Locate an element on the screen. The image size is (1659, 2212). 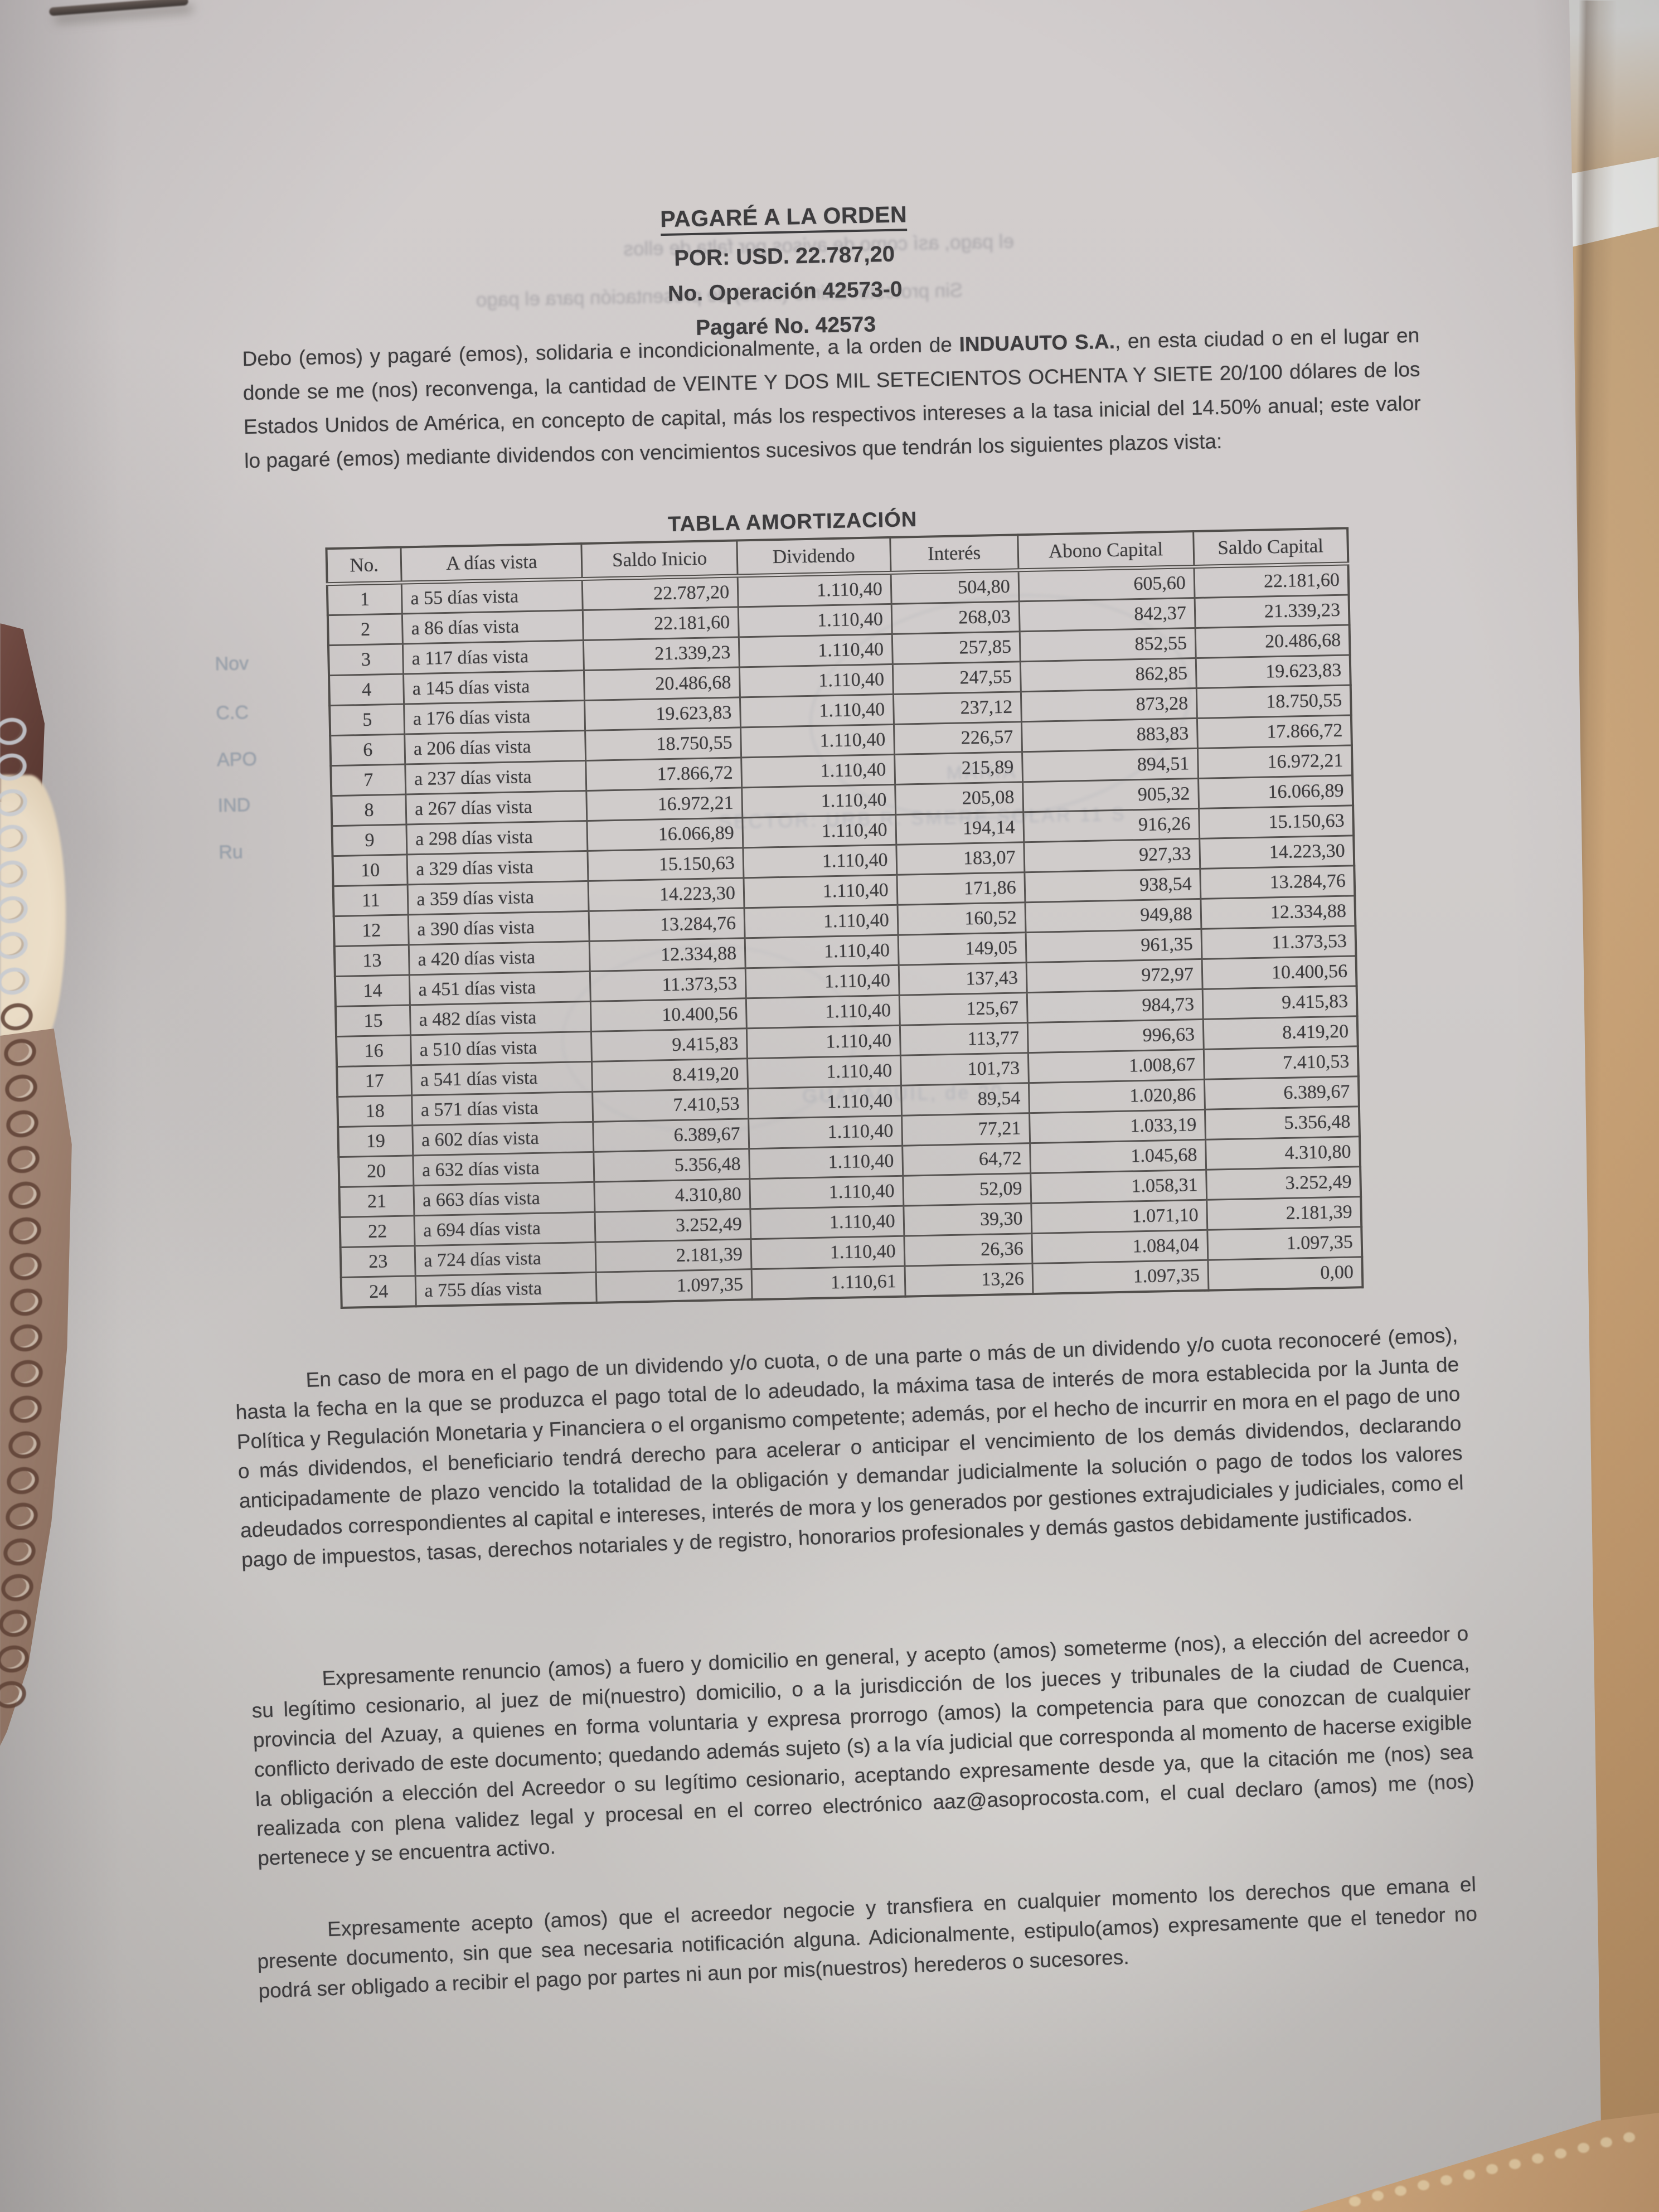
finger-edge is located at coordinates (33, 915).